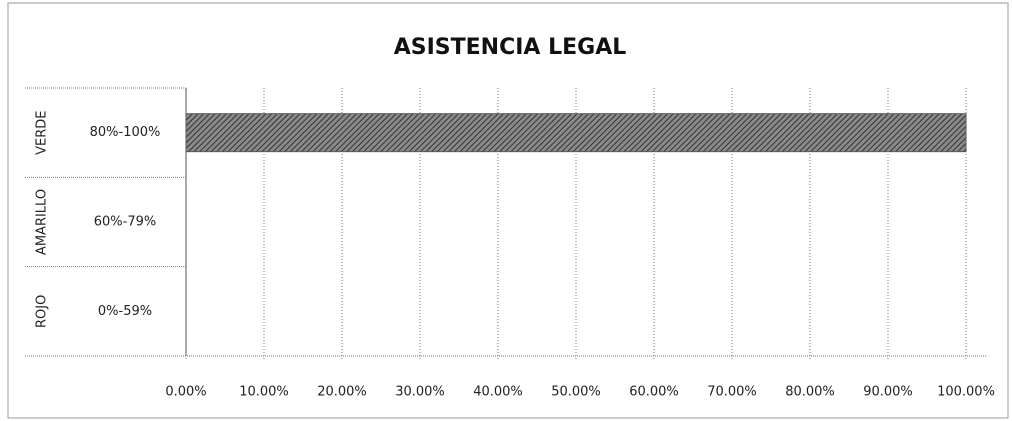 The width and height of the screenshot is (1012, 421). What do you see at coordinates (264, 392) in the screenshot?
I see `x-tick-label: 10.00%` at bounding box center [264, 392].